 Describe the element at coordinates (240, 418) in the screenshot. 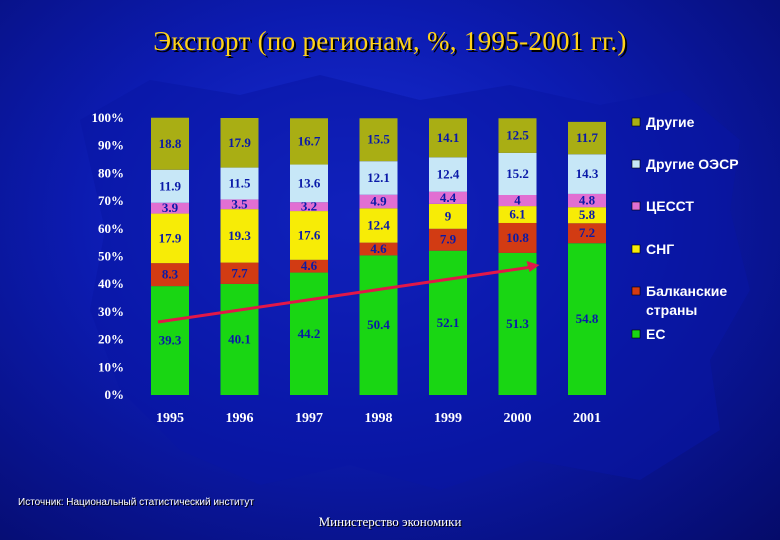

I see `x-tick-label: 1996` at that location.